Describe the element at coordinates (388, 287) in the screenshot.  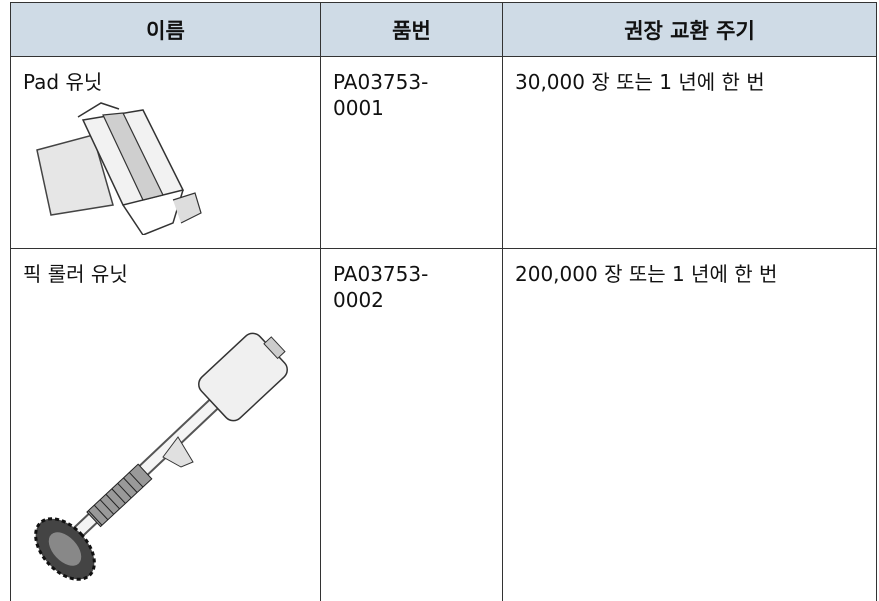
I see `part-number: PA03753-0002` at that location.